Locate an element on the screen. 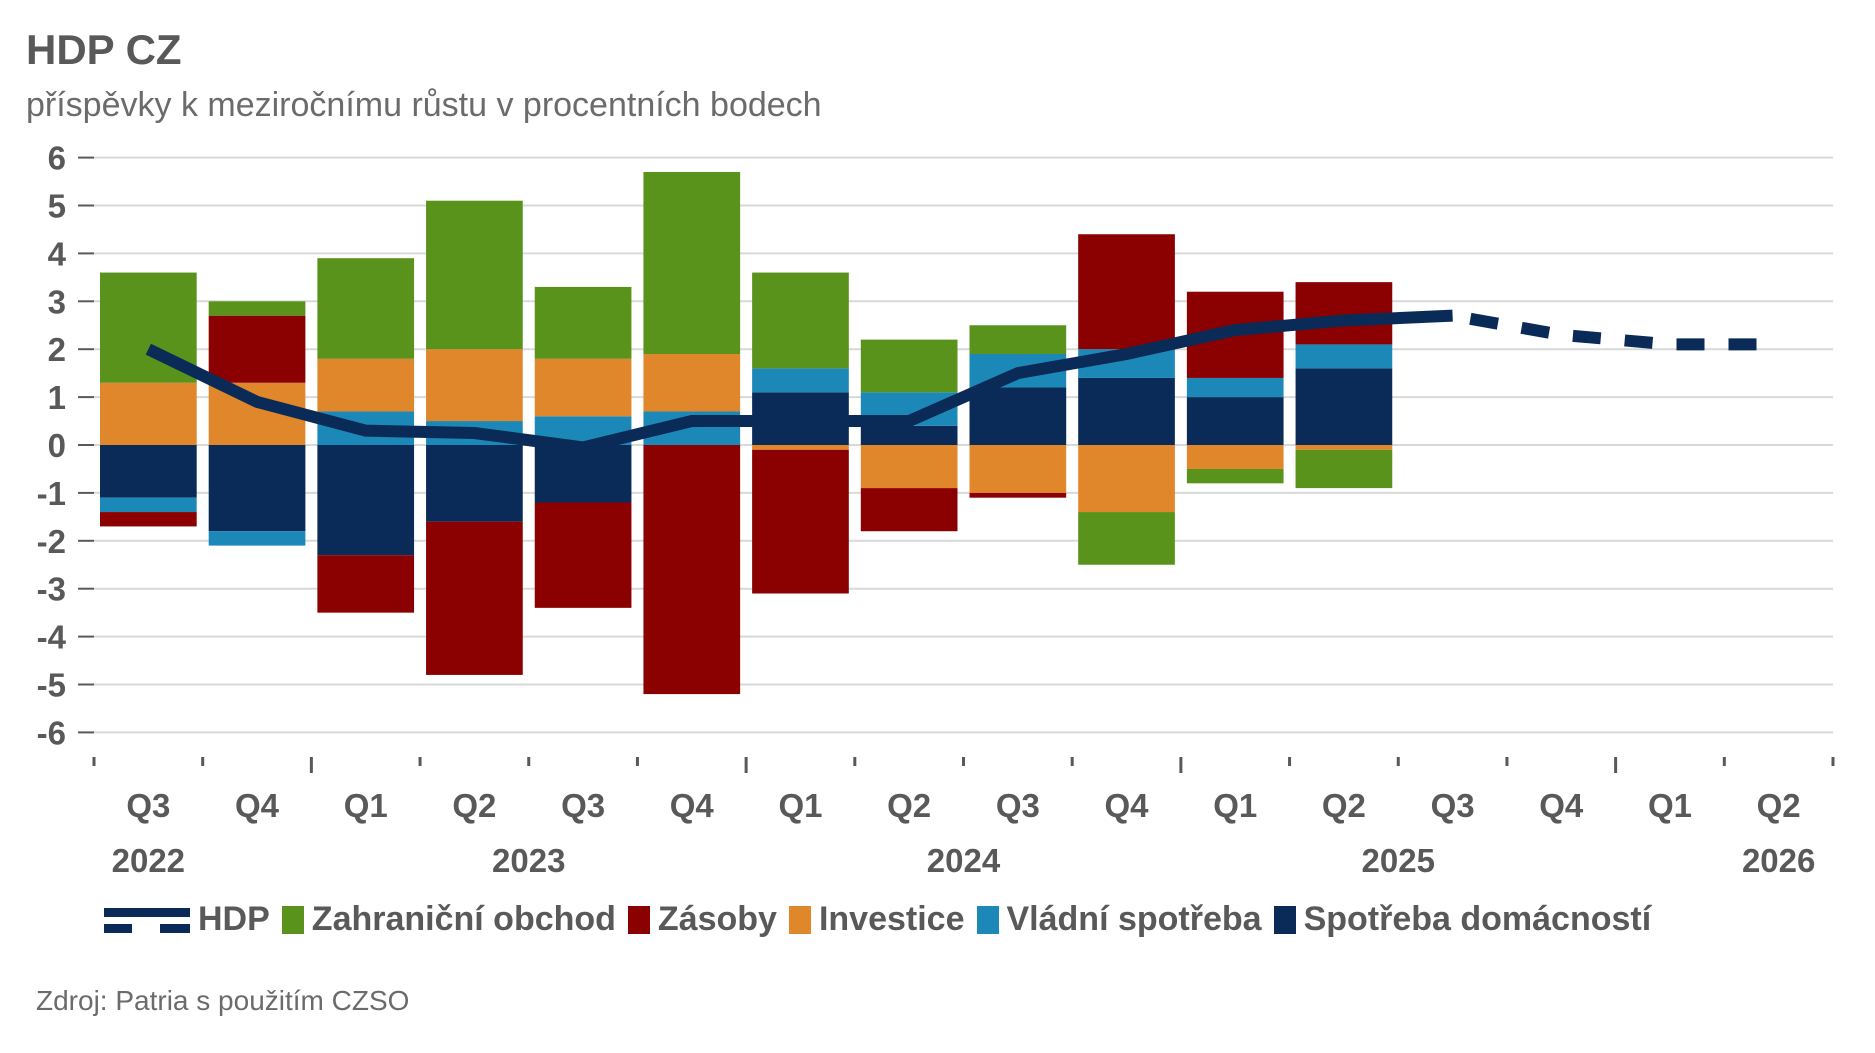  x-tick-label-year: 2024 is located at coordinates (964, 860).